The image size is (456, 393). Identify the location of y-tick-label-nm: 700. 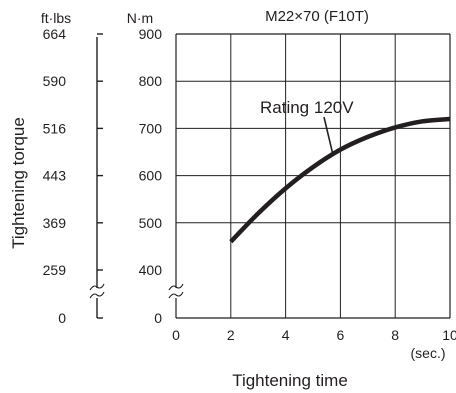
(151, 128).